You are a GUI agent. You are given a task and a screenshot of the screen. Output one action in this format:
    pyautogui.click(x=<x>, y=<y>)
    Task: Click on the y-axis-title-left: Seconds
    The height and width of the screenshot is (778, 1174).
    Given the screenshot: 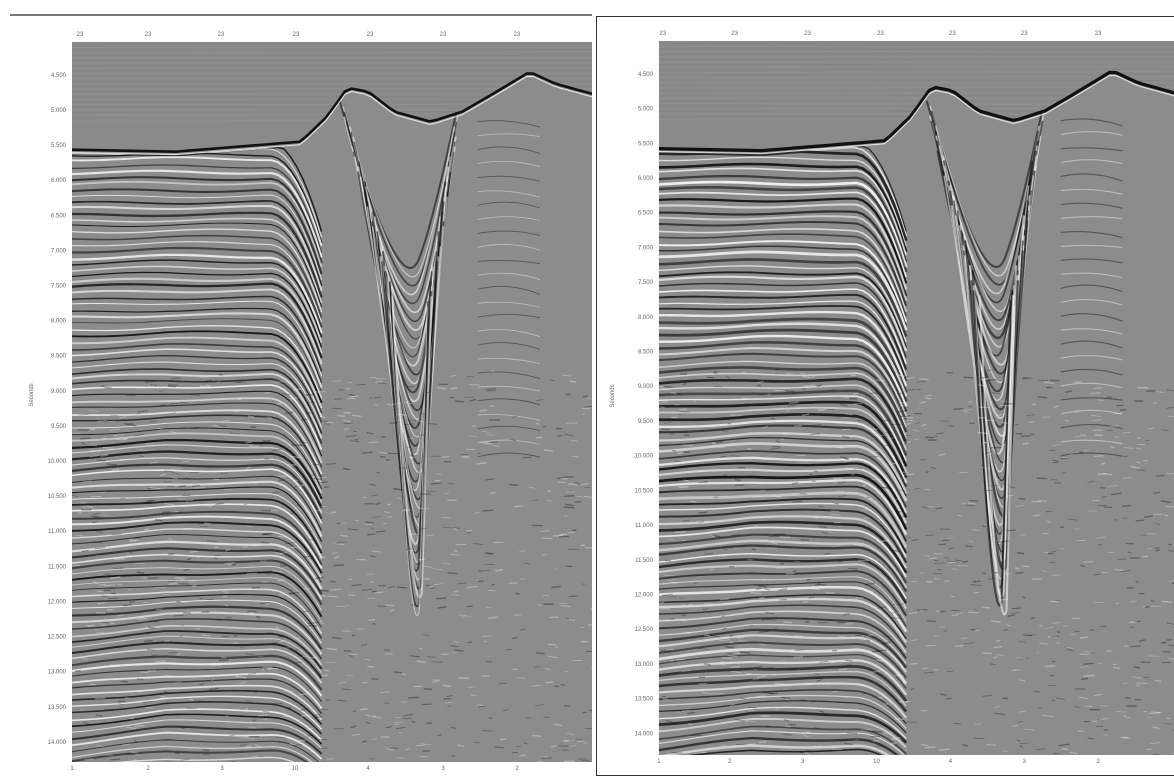 What is the action you would take?
    pyautogui.click(x=32, y=394)
    